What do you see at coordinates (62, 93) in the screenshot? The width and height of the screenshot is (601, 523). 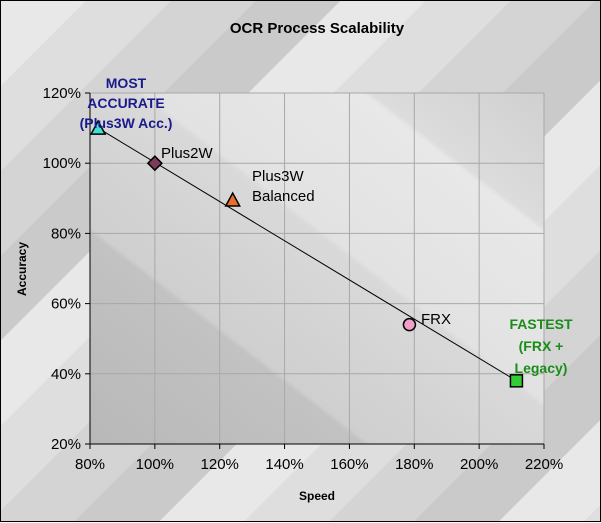 I see `y-tick-label: 120%` at bounding box center [62, 93].